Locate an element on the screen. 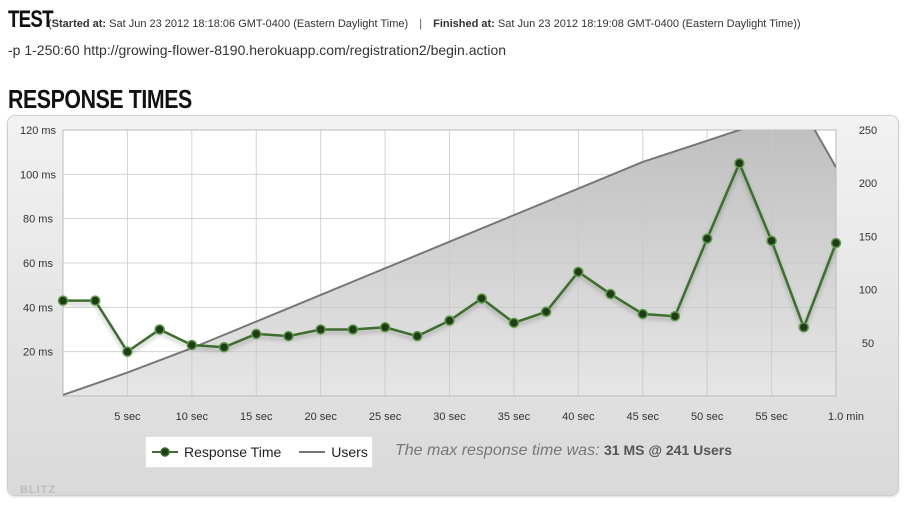 The width and height of the screenshot is (906, 507). y-left-tick-label: 120 ms is located at coordinates (38, 131).